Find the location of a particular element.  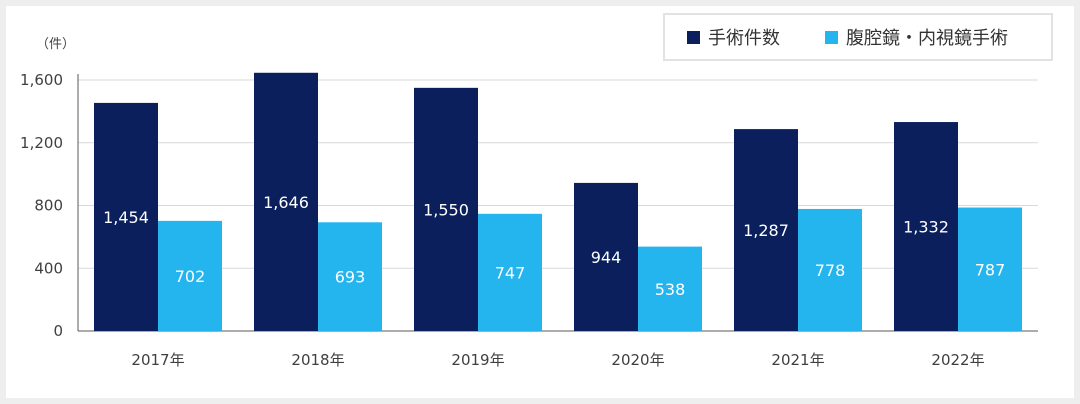

bar-value-label: 944 is located at coordinates (606, 257).